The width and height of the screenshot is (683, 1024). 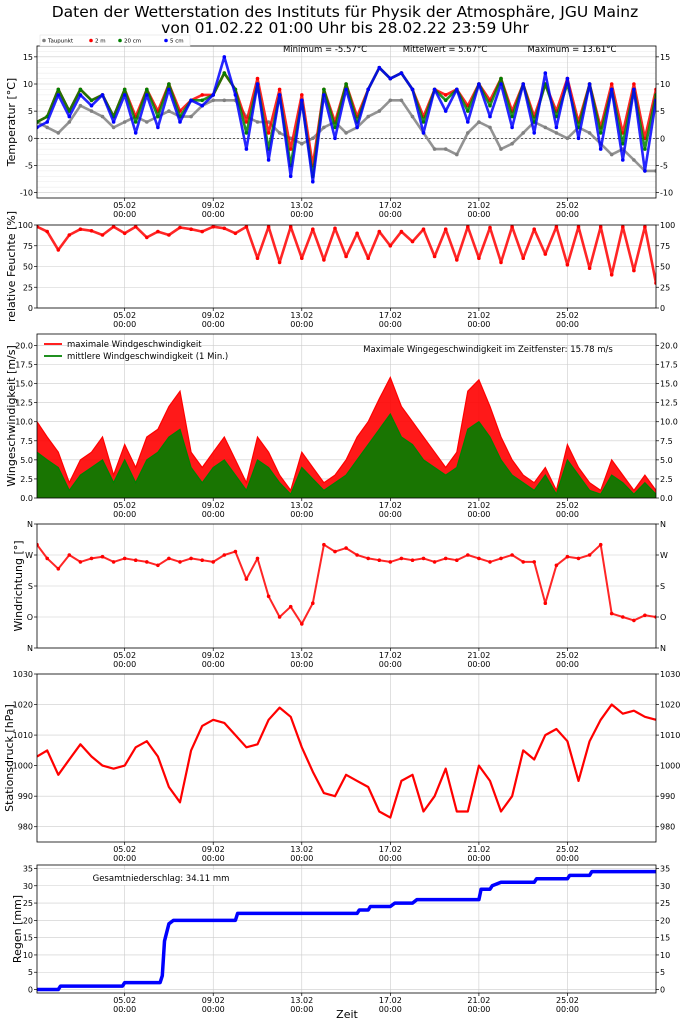 I want to click on y-tick-label-left: -10, so click(x=26, y=193).